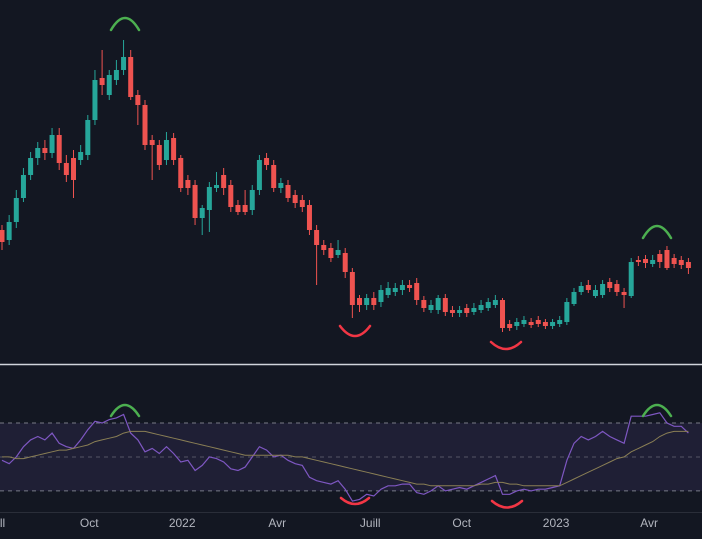  Describe the element at coordinates (556, 523) in the screenshot. I see `x-tick-label: 2023` at that location.